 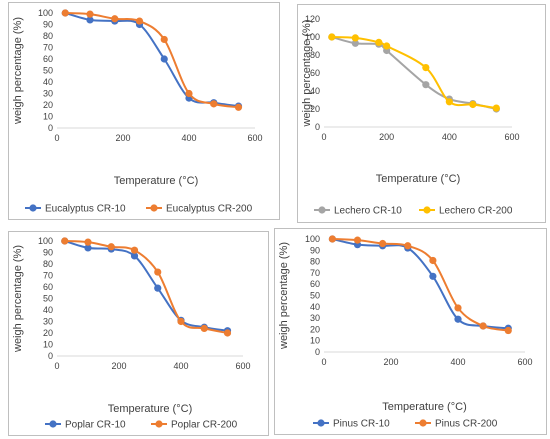 I want to click on y-tick-label: 50, so click(x=48, y=299).